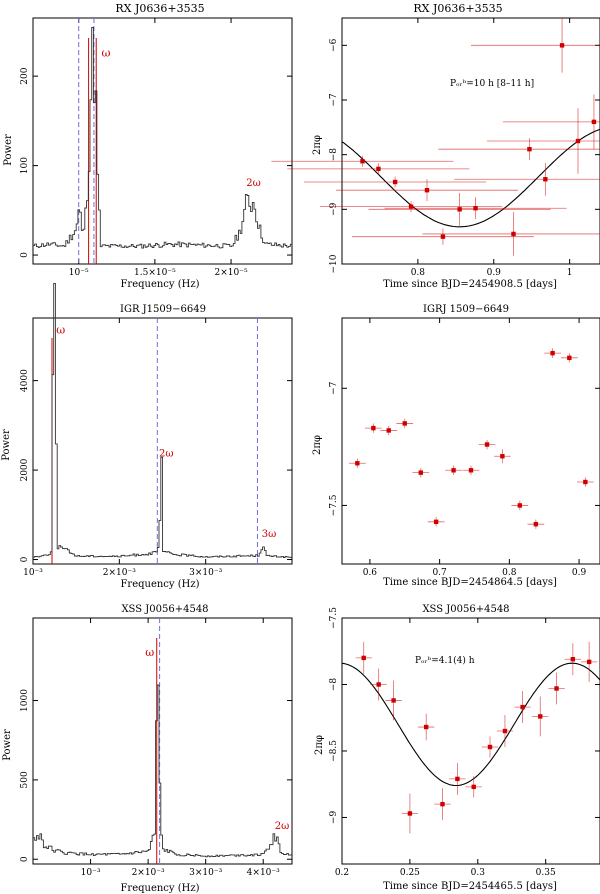 The height and width of the screenshot is (894, 600). I want to click on y-tick-label: −8.5, so click(334, 751).